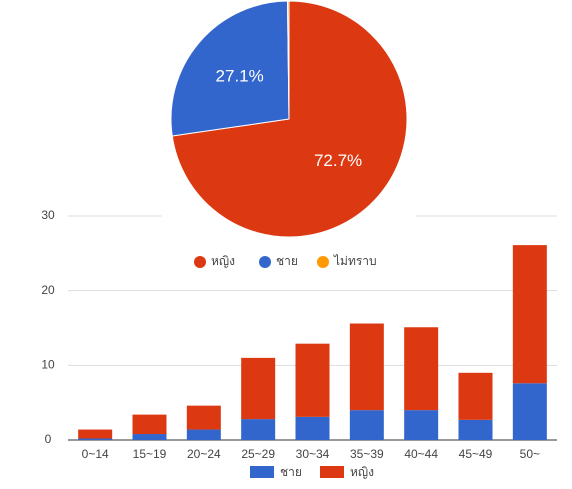 The width and height of the screenshot is (572, 489). I want to click on x-tick-label: 35~39, so click(367, 454).